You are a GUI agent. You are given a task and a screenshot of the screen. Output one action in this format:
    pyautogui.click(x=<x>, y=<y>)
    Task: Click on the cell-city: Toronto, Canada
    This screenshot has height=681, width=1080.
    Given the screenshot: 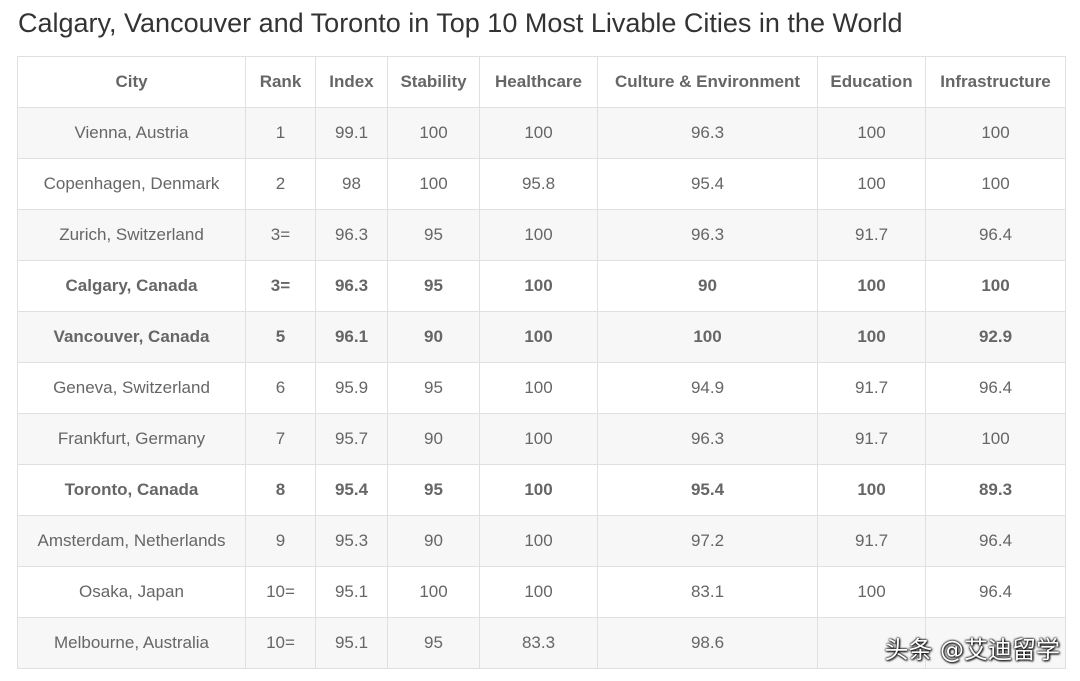 What is the action you would take?
    pyautogui.click(x=131, y=490)
    